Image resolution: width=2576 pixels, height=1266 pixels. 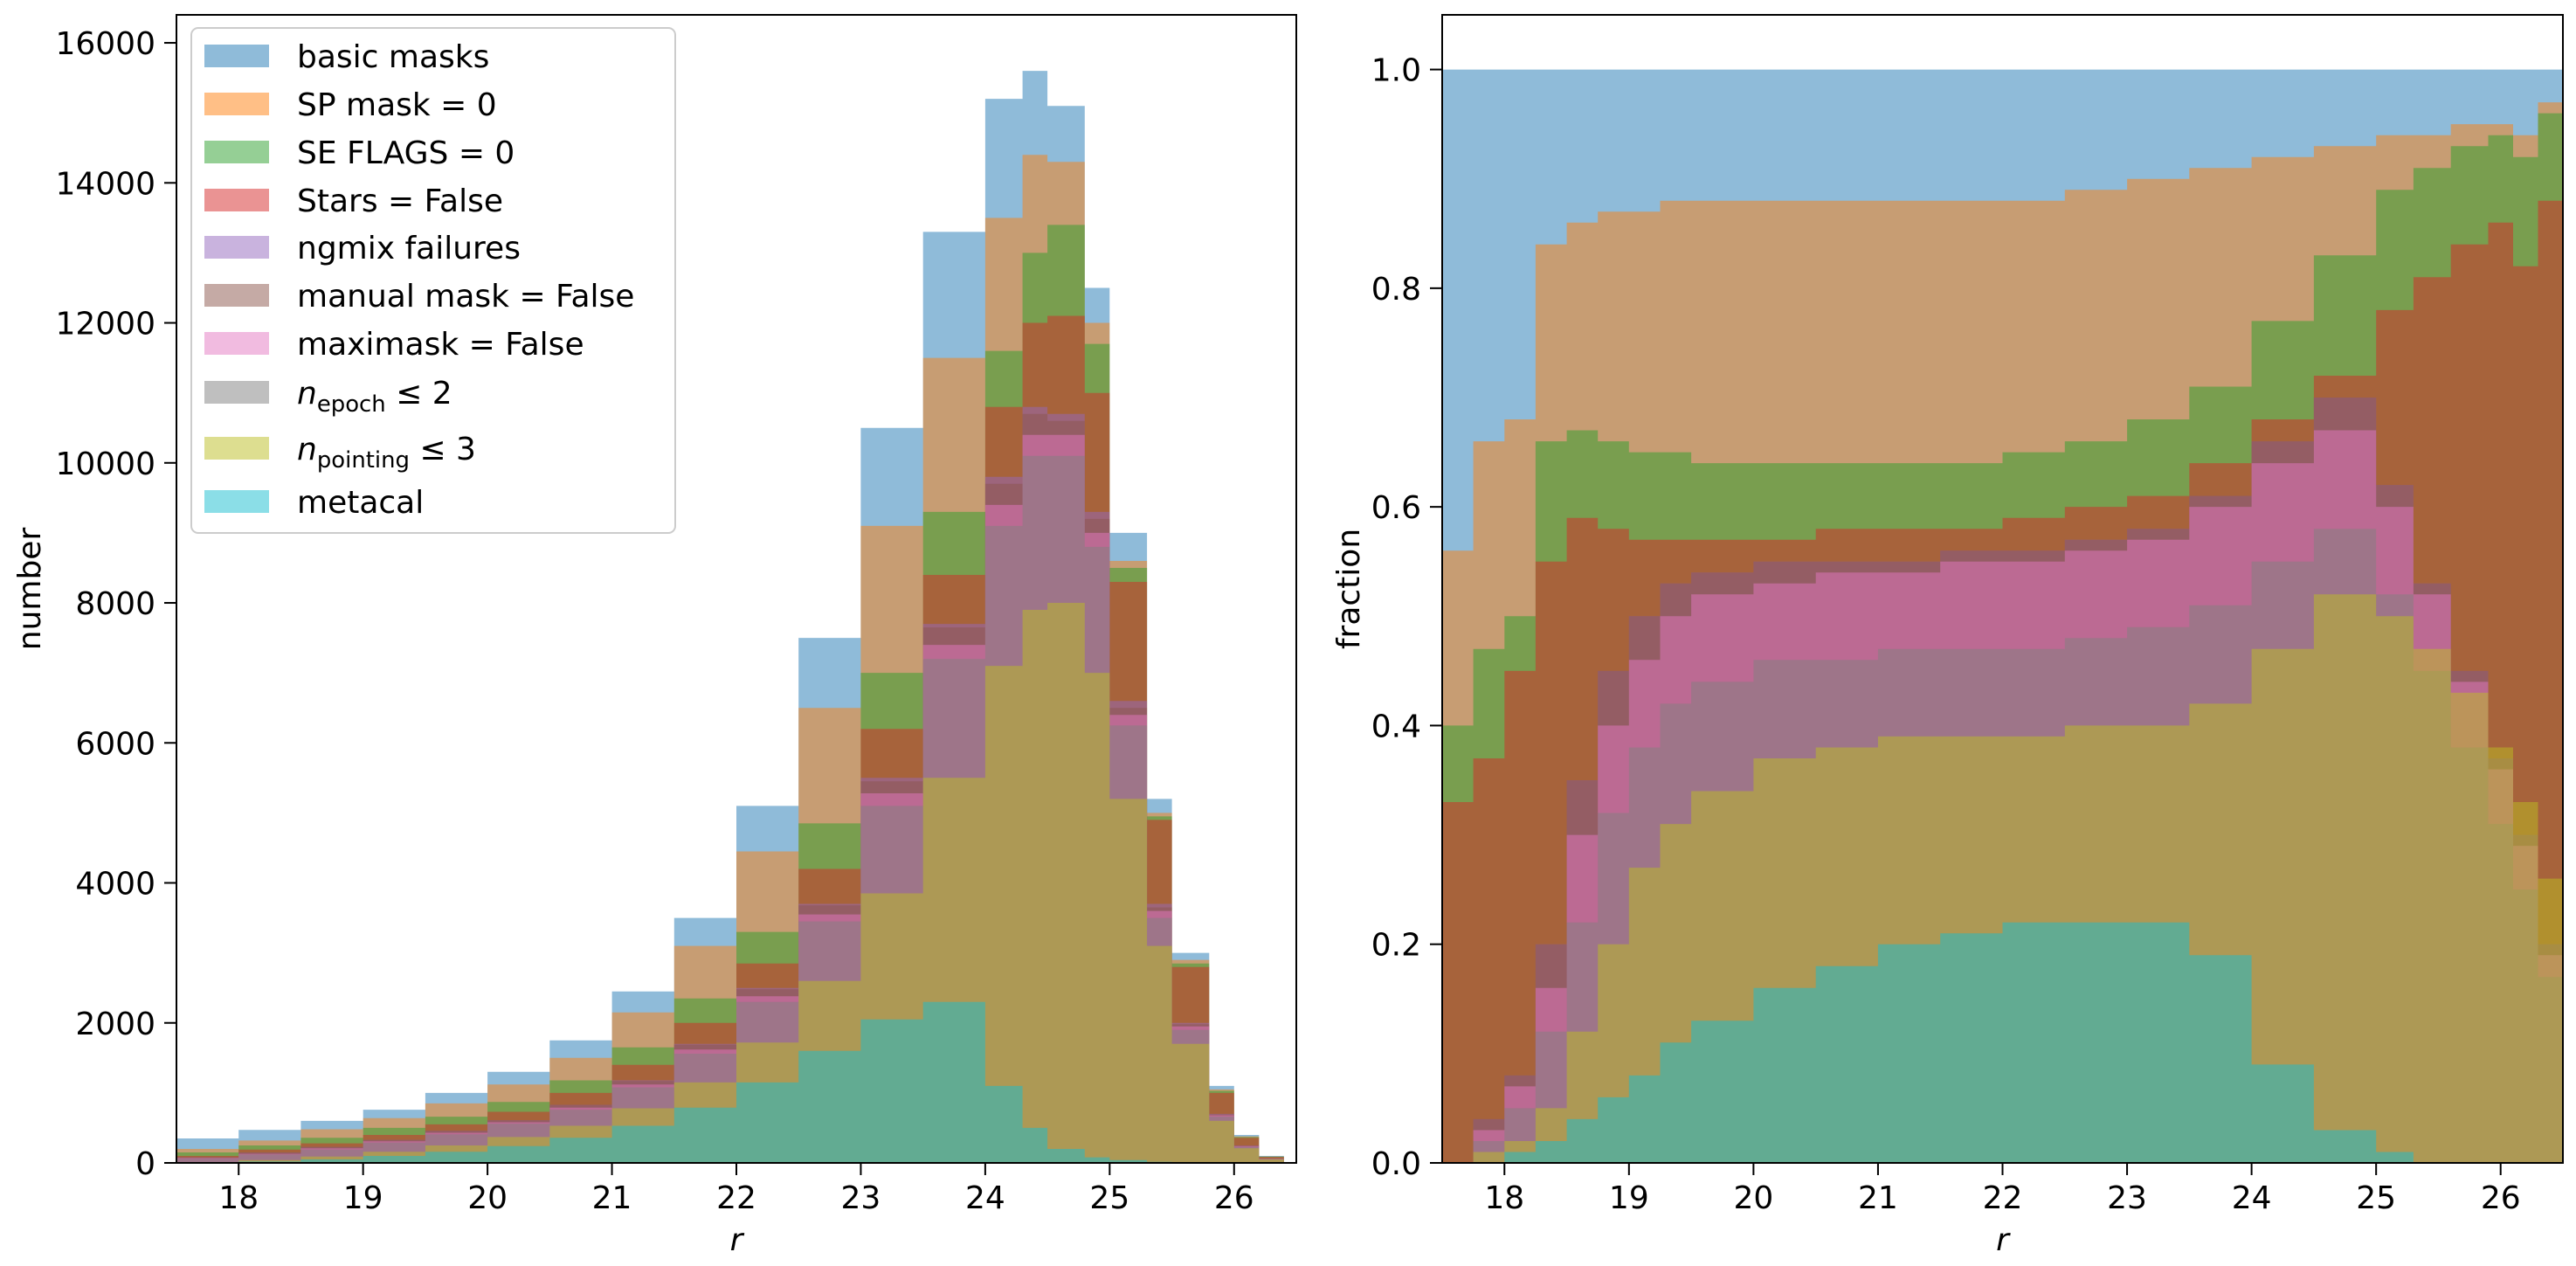 What do you see at coordinates (105, 44) in the screenshot?
I see `y-tick-label: 16000` at bounding box center [105, 44].